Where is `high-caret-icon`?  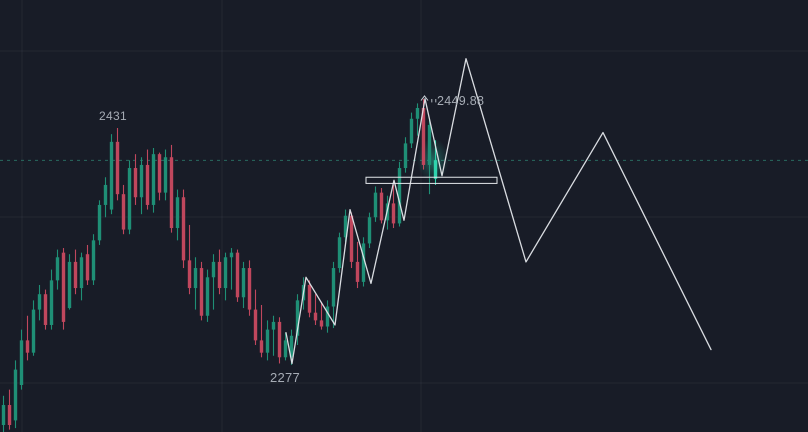
high-caret-icon is located at coordinates (424, 98).